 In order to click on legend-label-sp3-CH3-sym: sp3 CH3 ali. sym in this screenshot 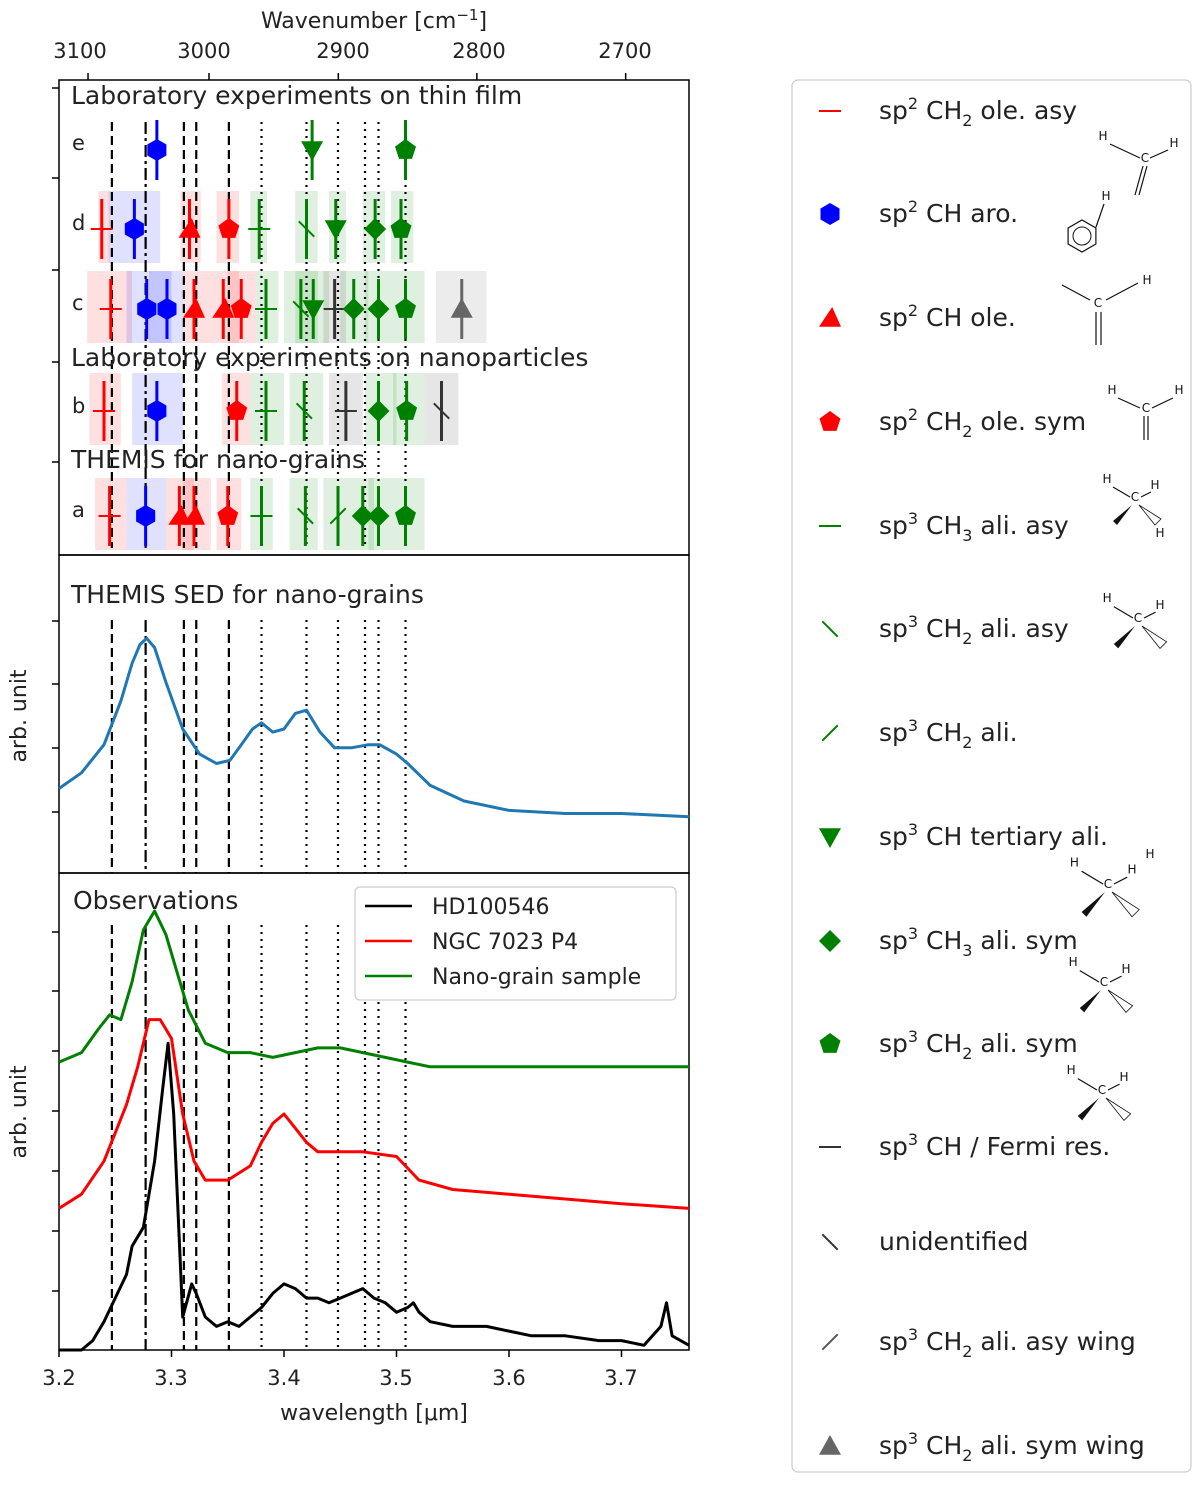, I will do `click(978, 942)`.